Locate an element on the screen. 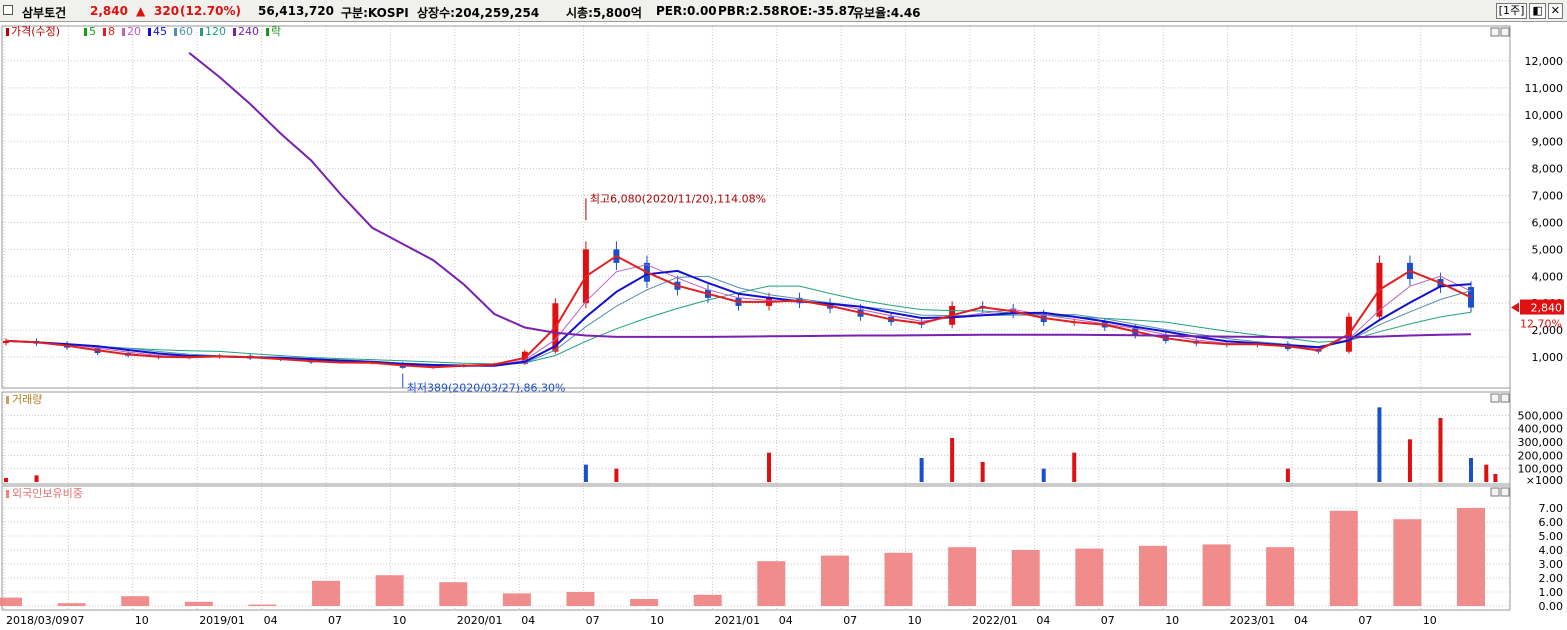 The image size is (1567, 630). pane-buttons is located at coordinates (1500, 262).